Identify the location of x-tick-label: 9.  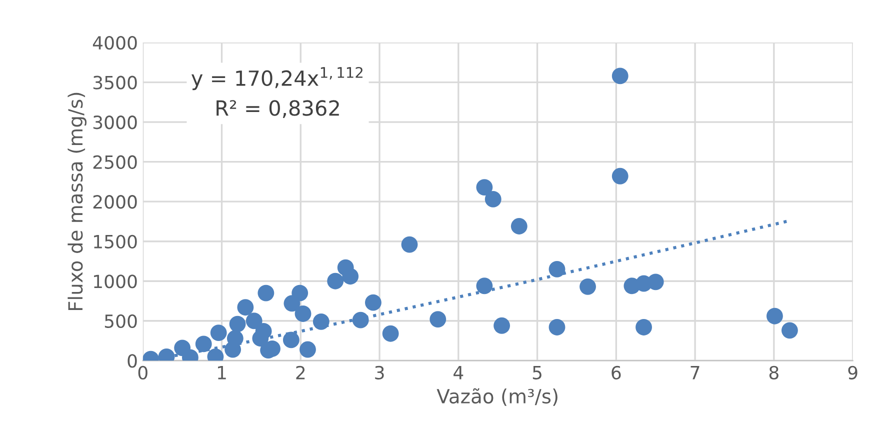
(853, 373).